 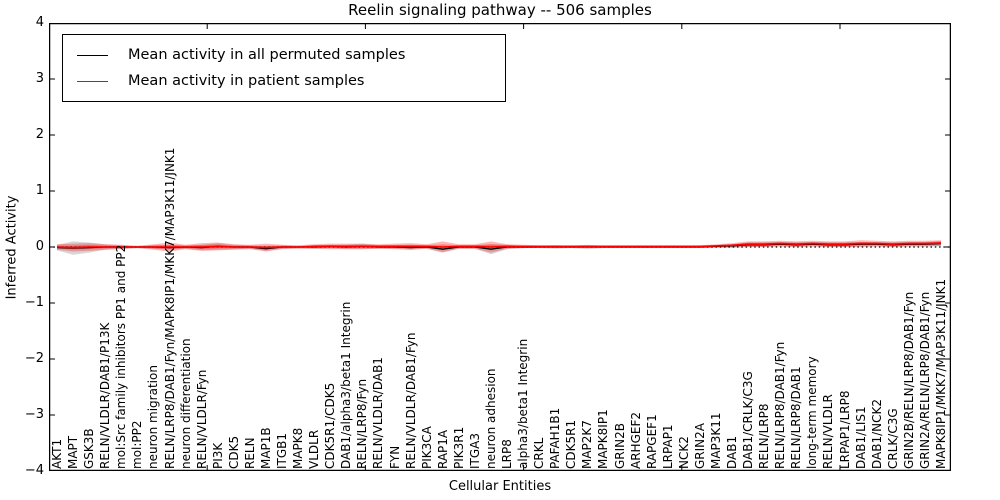 I want to click on y-tick-label: 3, so click(x=39, y=78).